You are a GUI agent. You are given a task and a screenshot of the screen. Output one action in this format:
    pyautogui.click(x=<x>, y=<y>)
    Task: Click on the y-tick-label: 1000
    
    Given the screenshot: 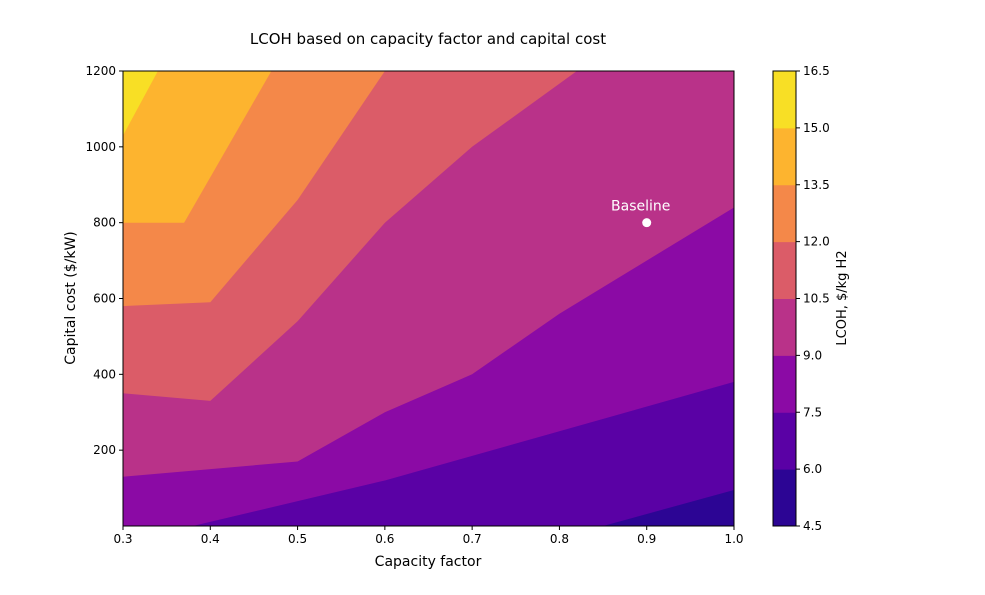 What is the action you would take?
    pyautogui.click(x=100, y=147)
    